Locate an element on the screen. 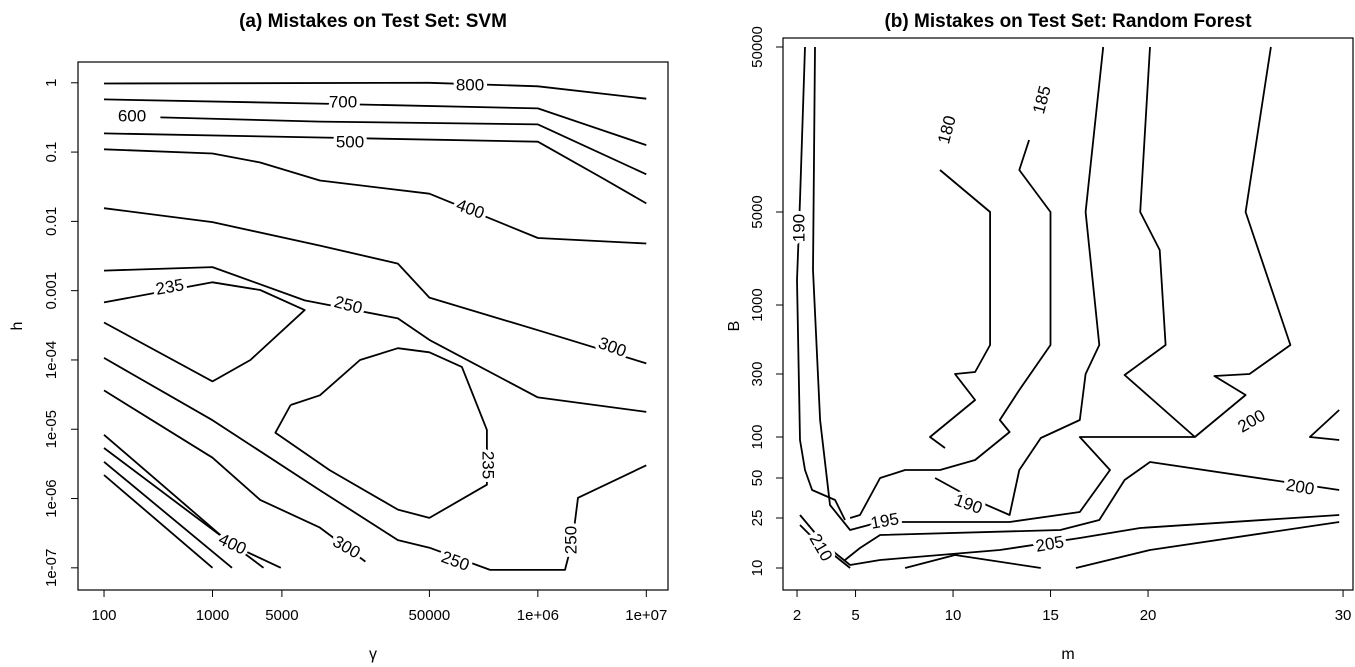 The height and width of the screenshot is (667, 1355). chart-title: (a) Mistakes on Test Set: SVM is located at coordinates (373, 21).